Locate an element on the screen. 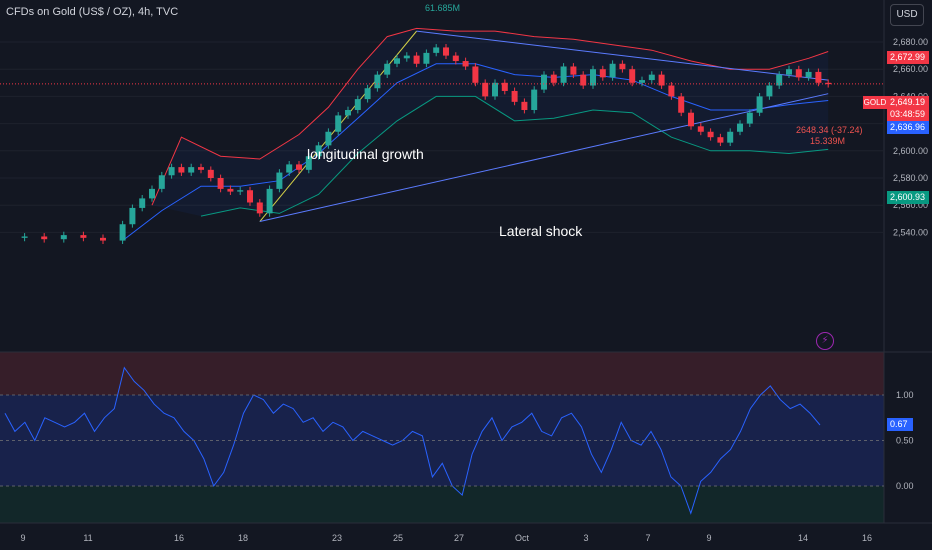  lightning-icon: ⚡ is located at coordinates (825, 341).